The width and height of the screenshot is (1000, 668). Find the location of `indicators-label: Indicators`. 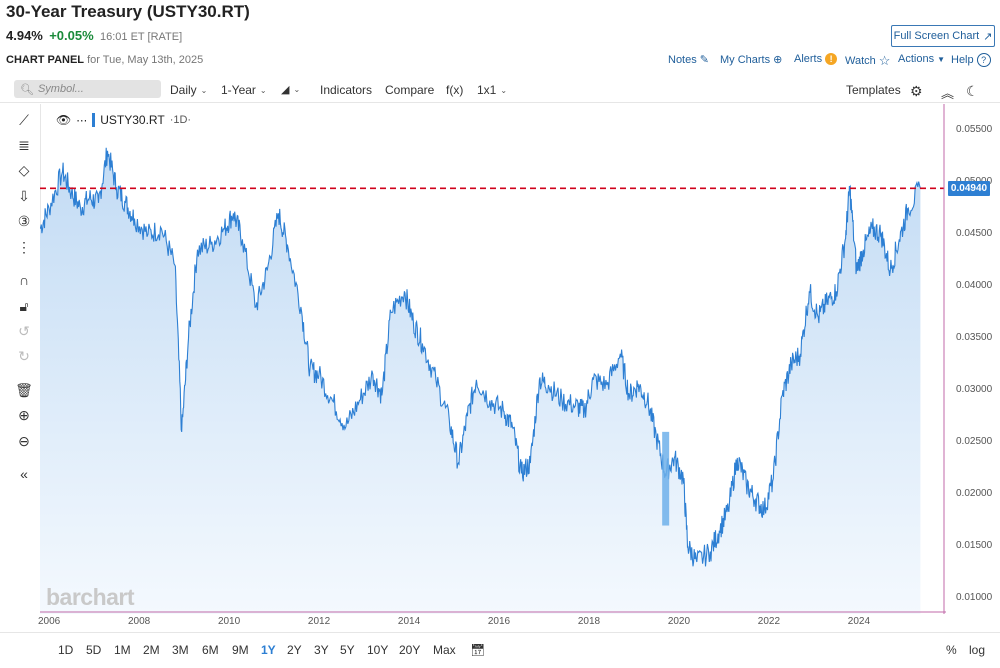

indicators-label: Indicators is located at coordinates (346, 90).